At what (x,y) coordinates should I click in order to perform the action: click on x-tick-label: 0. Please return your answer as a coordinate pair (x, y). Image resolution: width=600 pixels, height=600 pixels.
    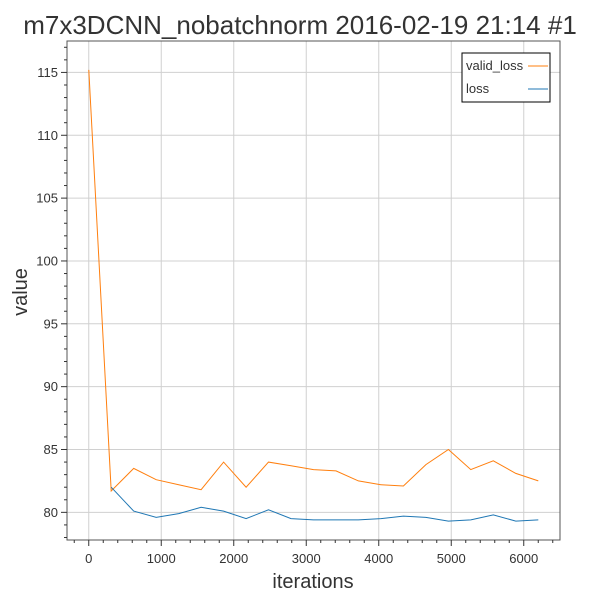
    Looking at the image, I should click on (88, 558).